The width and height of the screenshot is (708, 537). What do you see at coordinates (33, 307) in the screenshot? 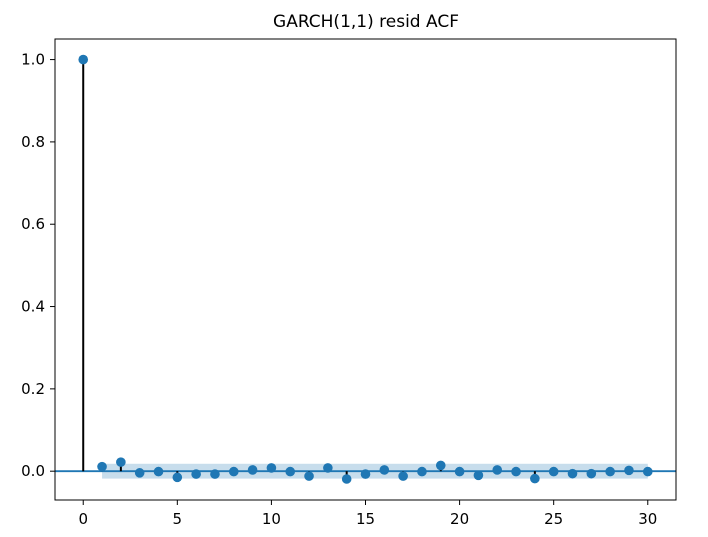
I see `y-tick-label: 0.4` at bounding box center [33, 307].